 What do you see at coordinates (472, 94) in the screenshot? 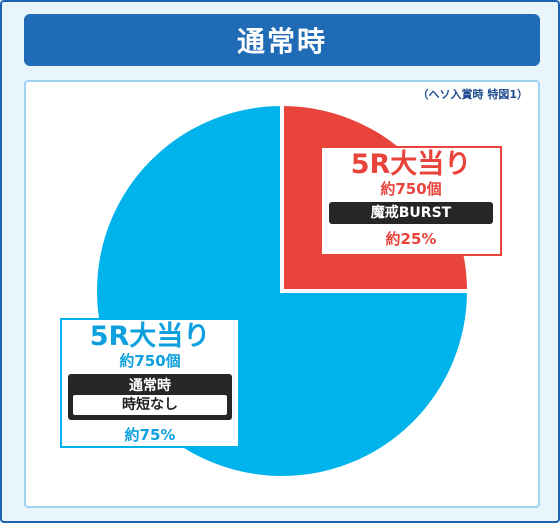
I see `chart-note: （ヘソ入賞時 特図1）` at bounding box center [472, 94].